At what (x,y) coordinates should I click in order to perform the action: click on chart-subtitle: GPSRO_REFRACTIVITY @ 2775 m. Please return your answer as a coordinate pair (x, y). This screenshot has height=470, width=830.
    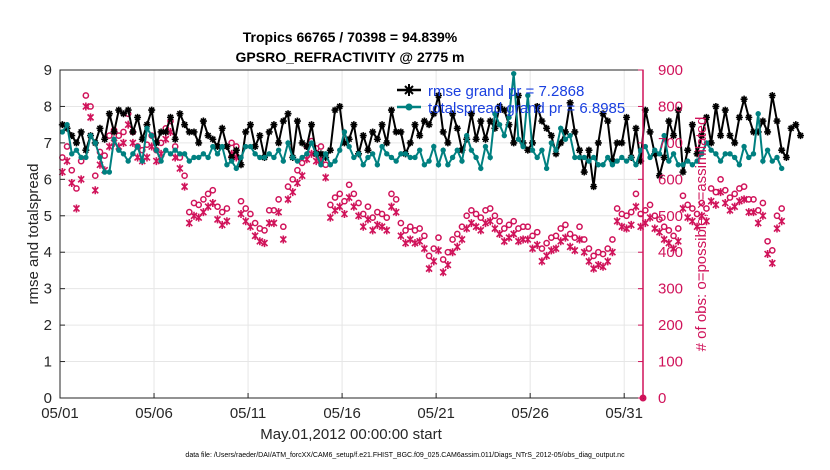
    Looking at the image, I should click on (350, 57).